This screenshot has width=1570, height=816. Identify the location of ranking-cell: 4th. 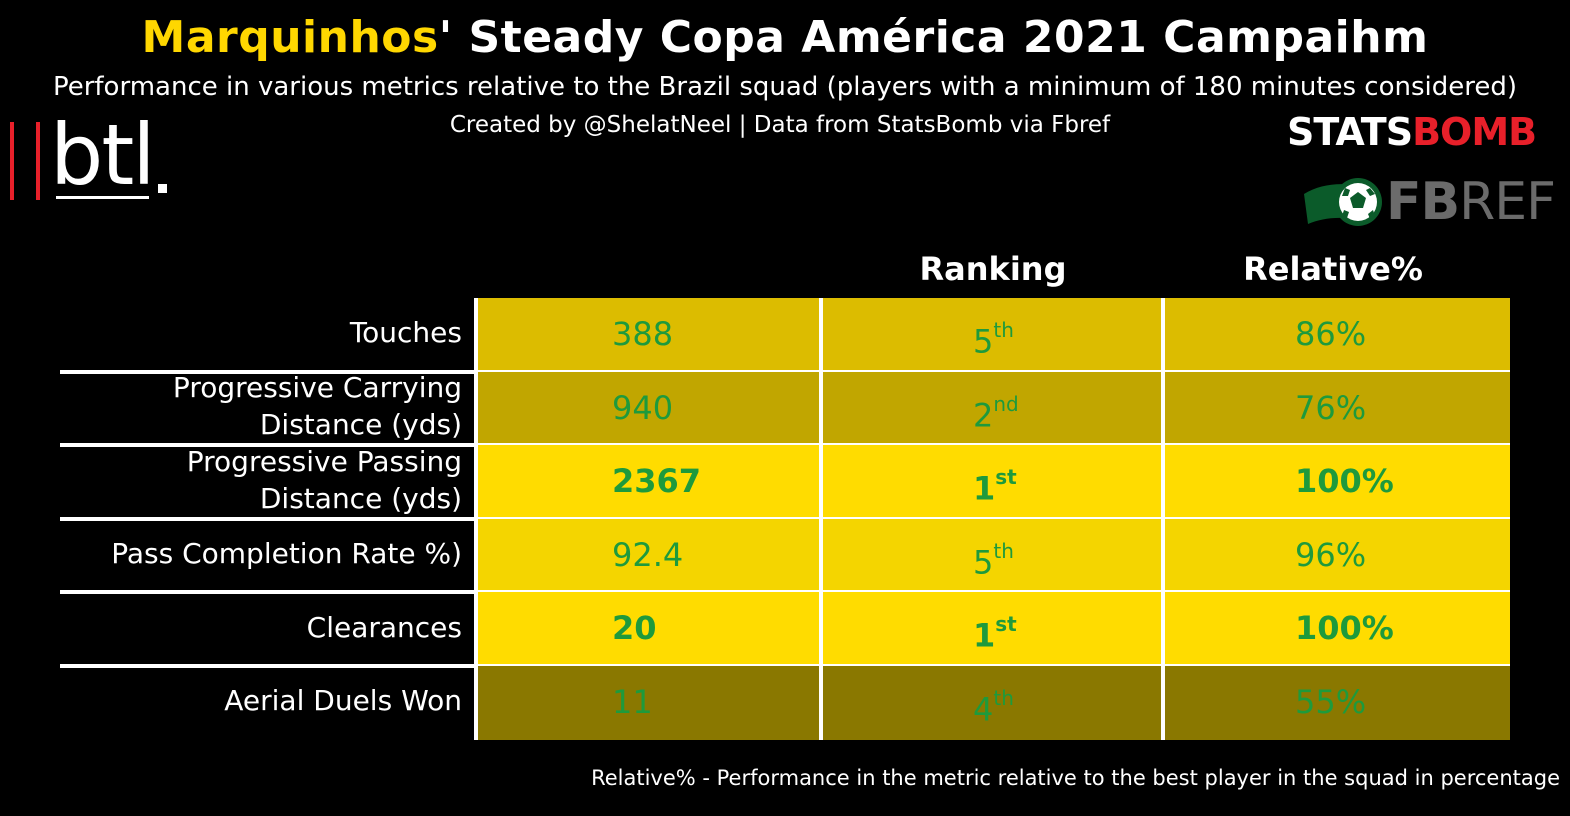
(993, 703).